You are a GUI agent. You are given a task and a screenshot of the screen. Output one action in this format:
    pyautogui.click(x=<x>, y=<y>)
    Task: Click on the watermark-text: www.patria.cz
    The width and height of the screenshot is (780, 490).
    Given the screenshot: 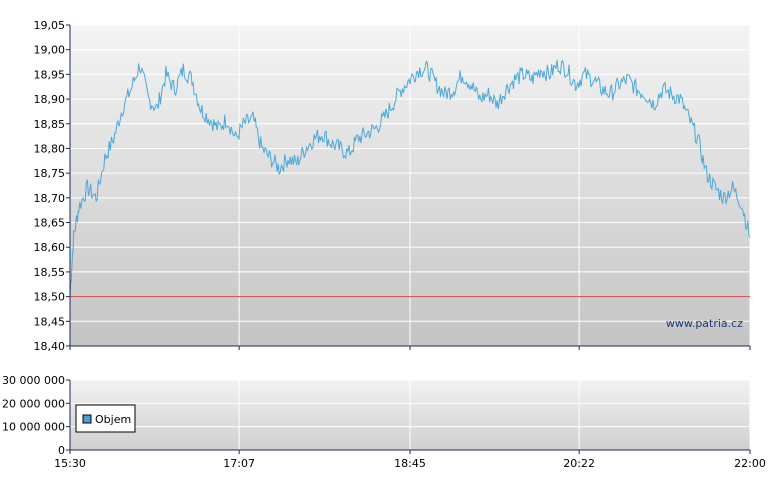 What is the action you would take?
    pyautogui.click(x=704, y=323)
    